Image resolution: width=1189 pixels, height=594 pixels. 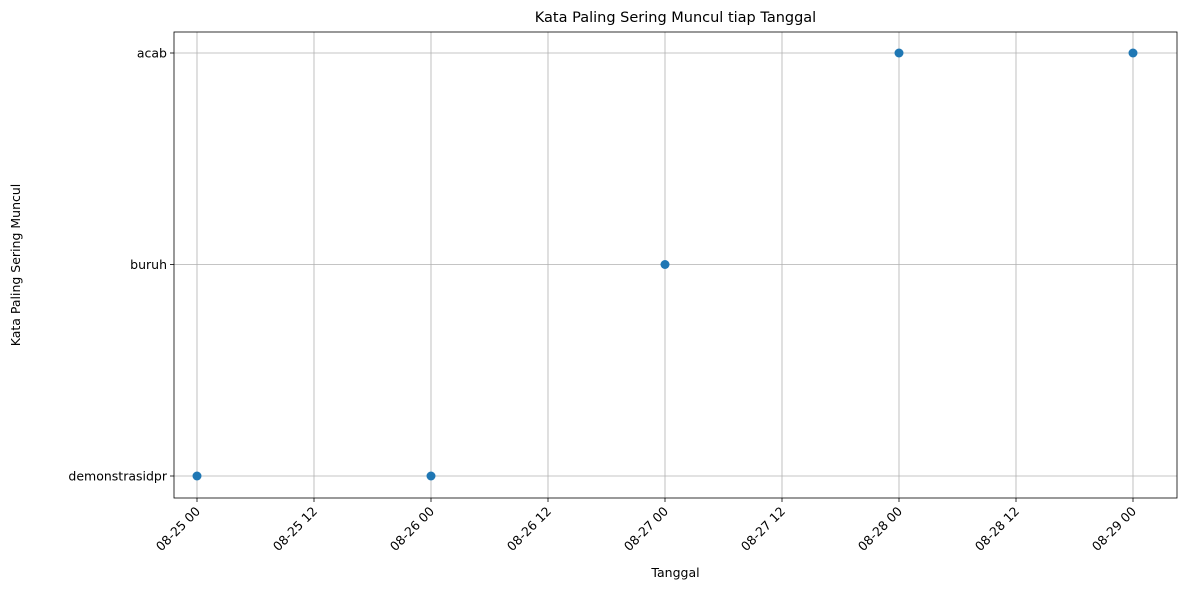 What do you see at coordinates (15, 265) in the screenshot?
I see `y-axis-label: Kata Paling Sering Muncul` at bounding box center [15, 265].